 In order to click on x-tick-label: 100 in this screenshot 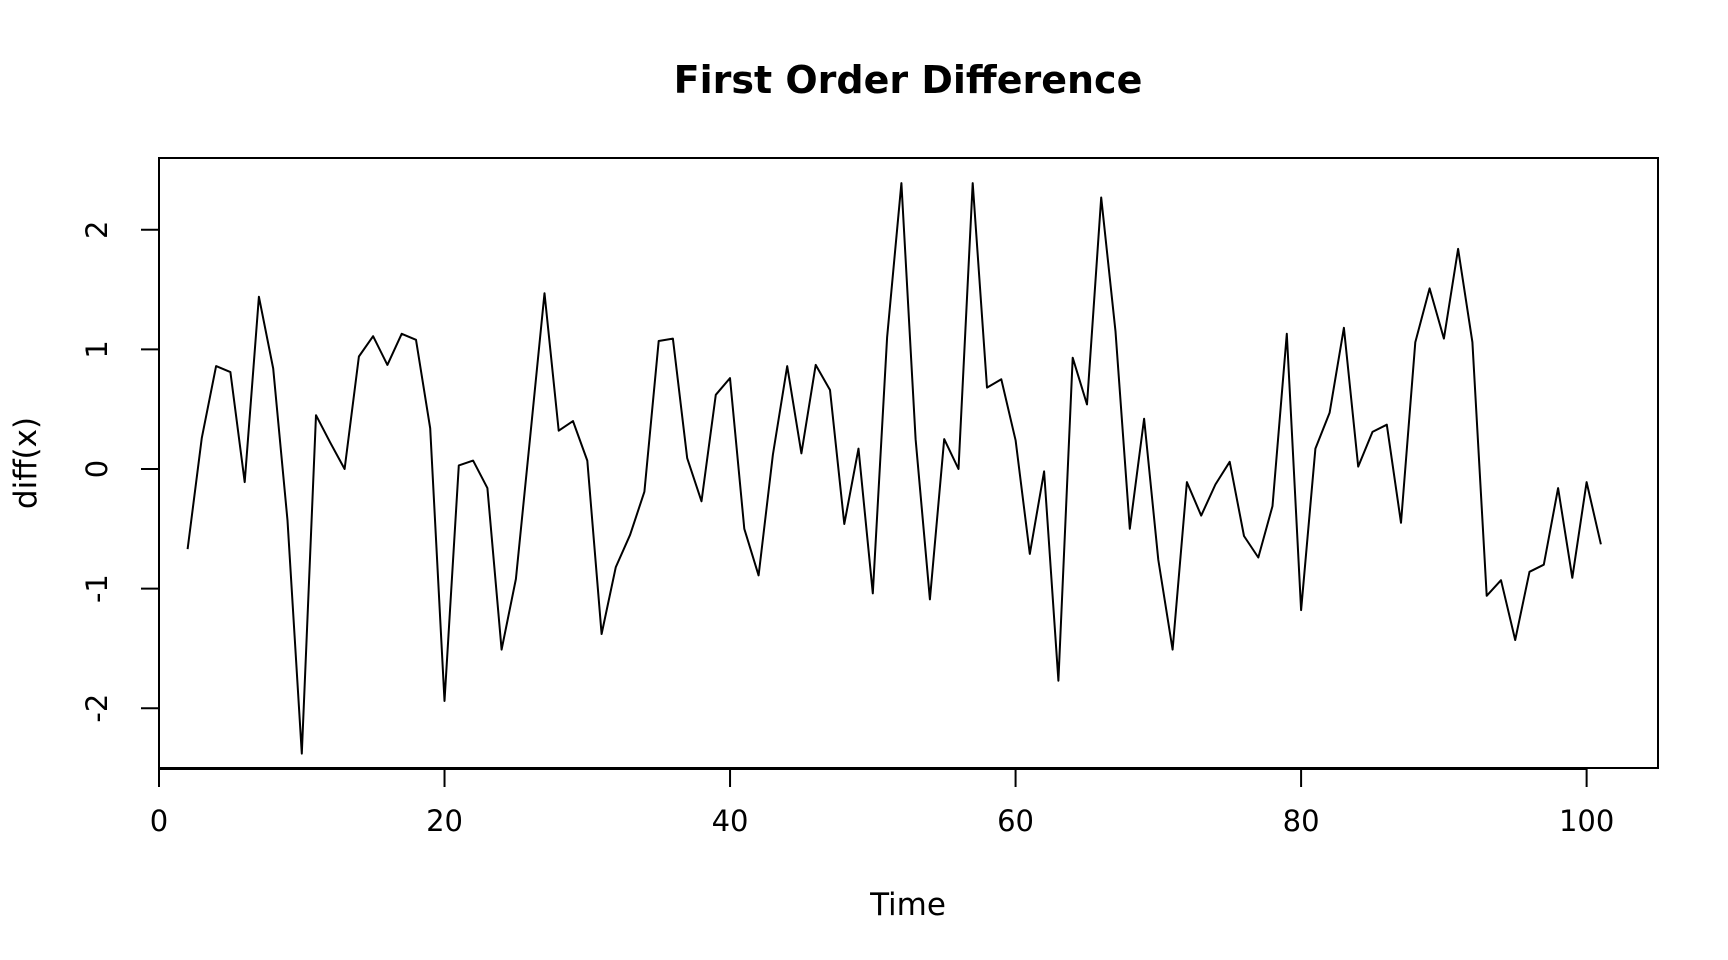, I will do `click(1586, 821)`.